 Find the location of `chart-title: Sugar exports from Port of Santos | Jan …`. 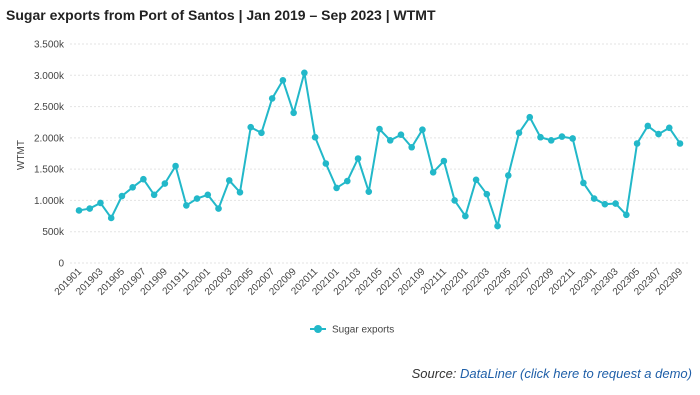

chart-title: Sugar exports from Port of Santos | Jan … is located at coordinates (221, 15).